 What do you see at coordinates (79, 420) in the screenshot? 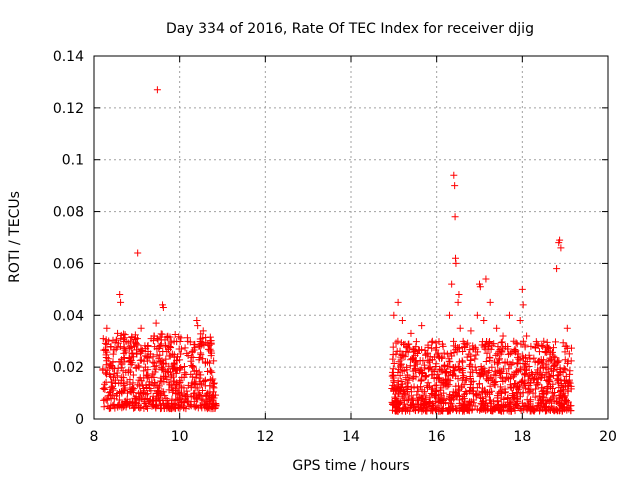
I see `y-tick-label: 0` at bounding box center [79, 420].